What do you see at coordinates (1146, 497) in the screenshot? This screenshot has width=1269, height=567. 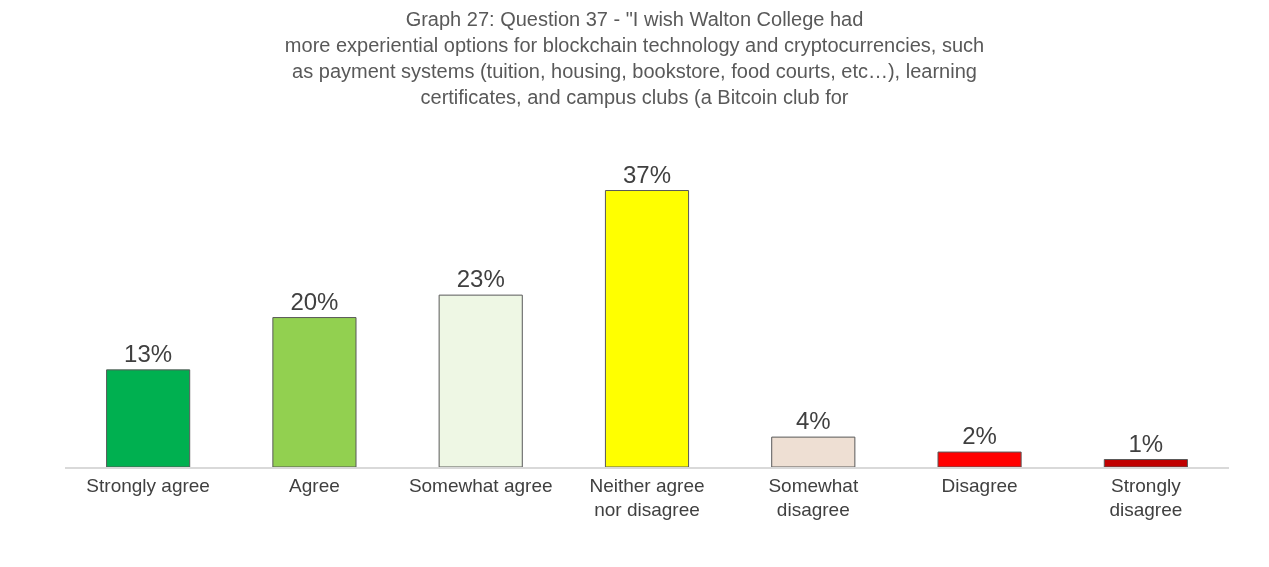 I see `x-tick-label: Strongly disagree` at bounding box center [1146, 497].